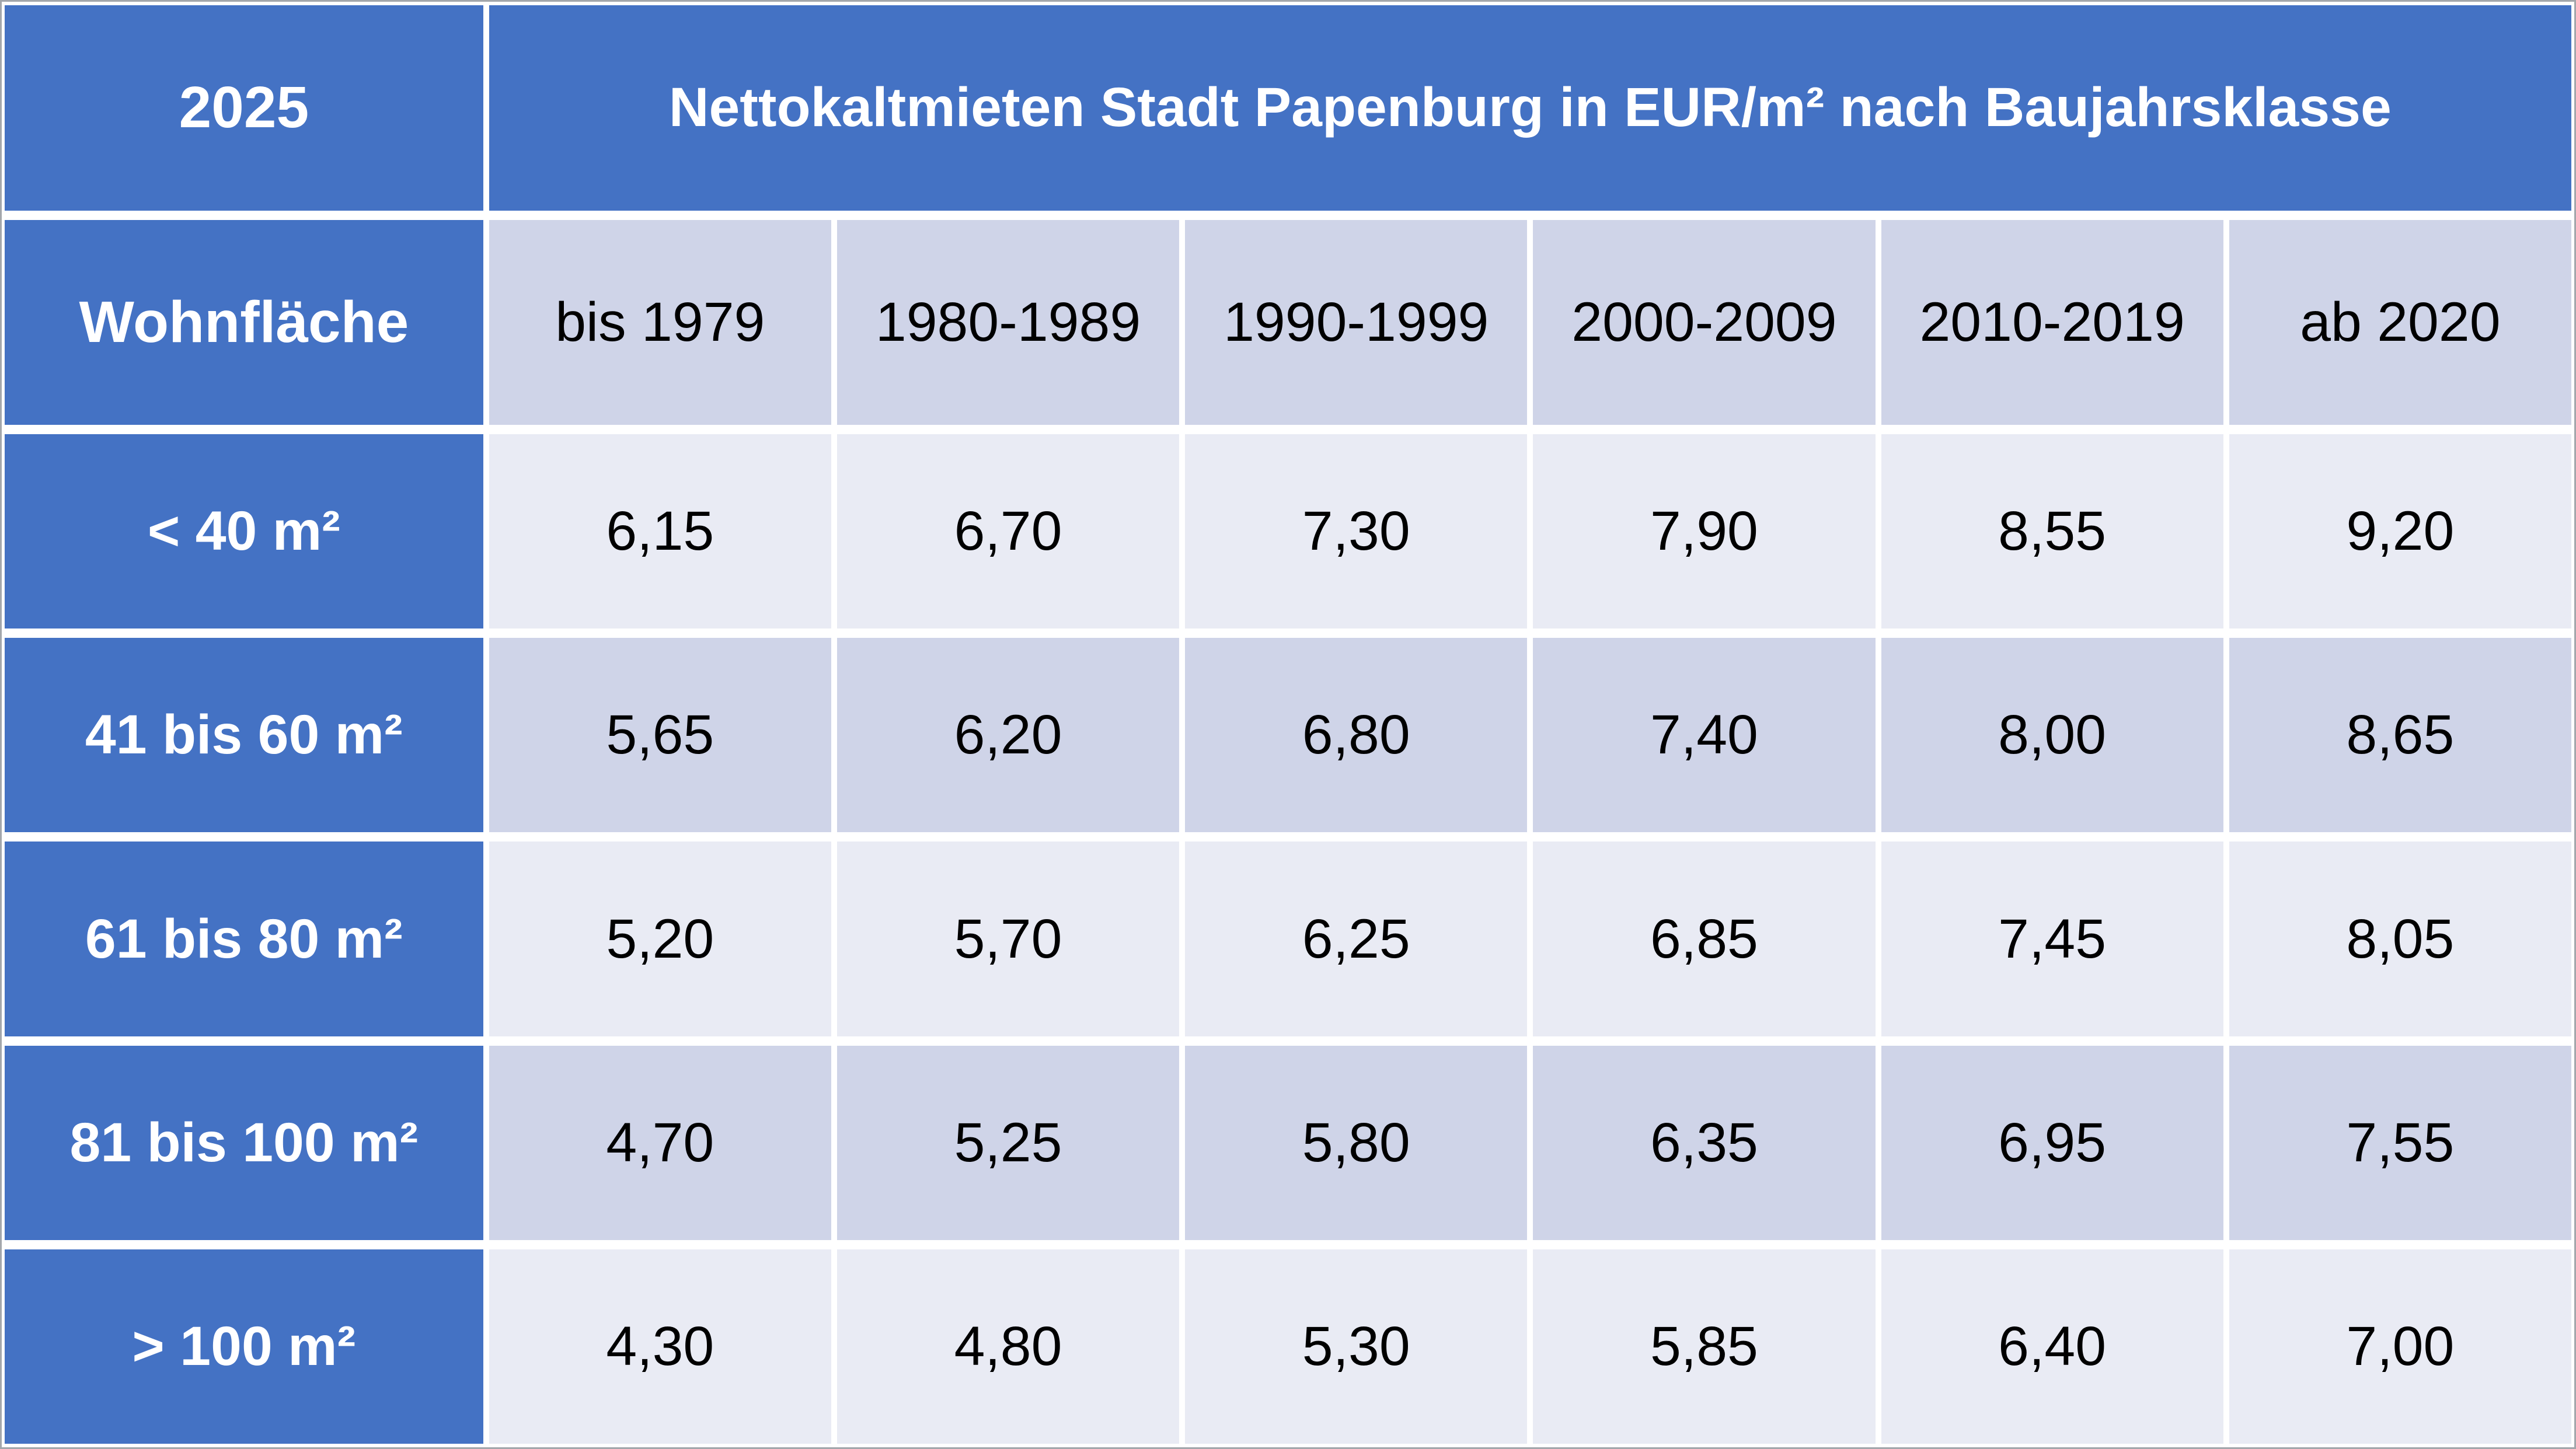 Image resolution: width=2576 pixels, height=1449 pixels. What do you see at coordinates (1356, 735) in the screenshot?
I see `value-cell: 6,80` at bounding box center [1356, 735].